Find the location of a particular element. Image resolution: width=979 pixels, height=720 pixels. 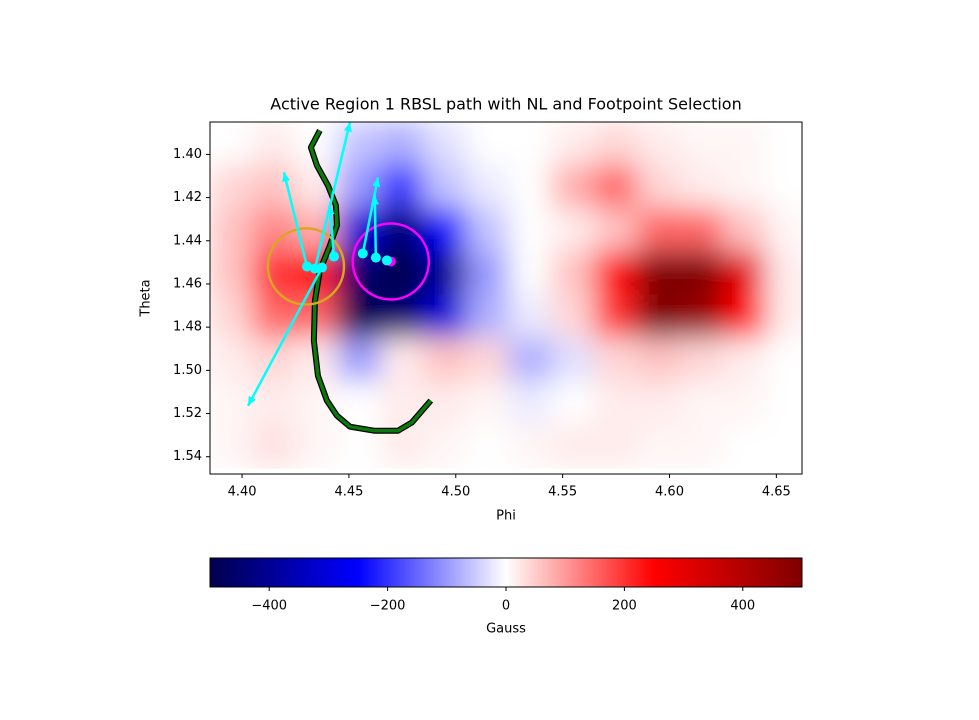

colorbar is located at coordinates (506, 572).